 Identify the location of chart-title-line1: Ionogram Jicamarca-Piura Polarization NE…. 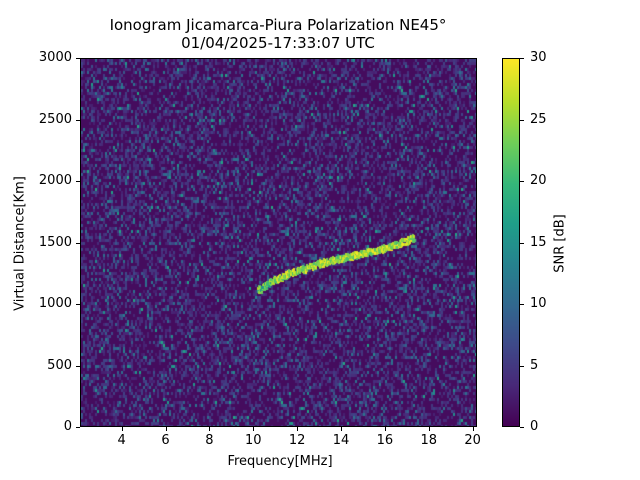
(278, 25).